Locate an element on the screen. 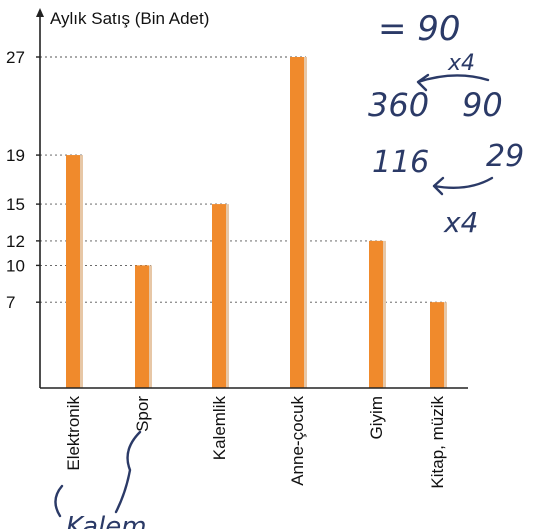  y-tick-label: 12 is located at coordinates (15, 241).